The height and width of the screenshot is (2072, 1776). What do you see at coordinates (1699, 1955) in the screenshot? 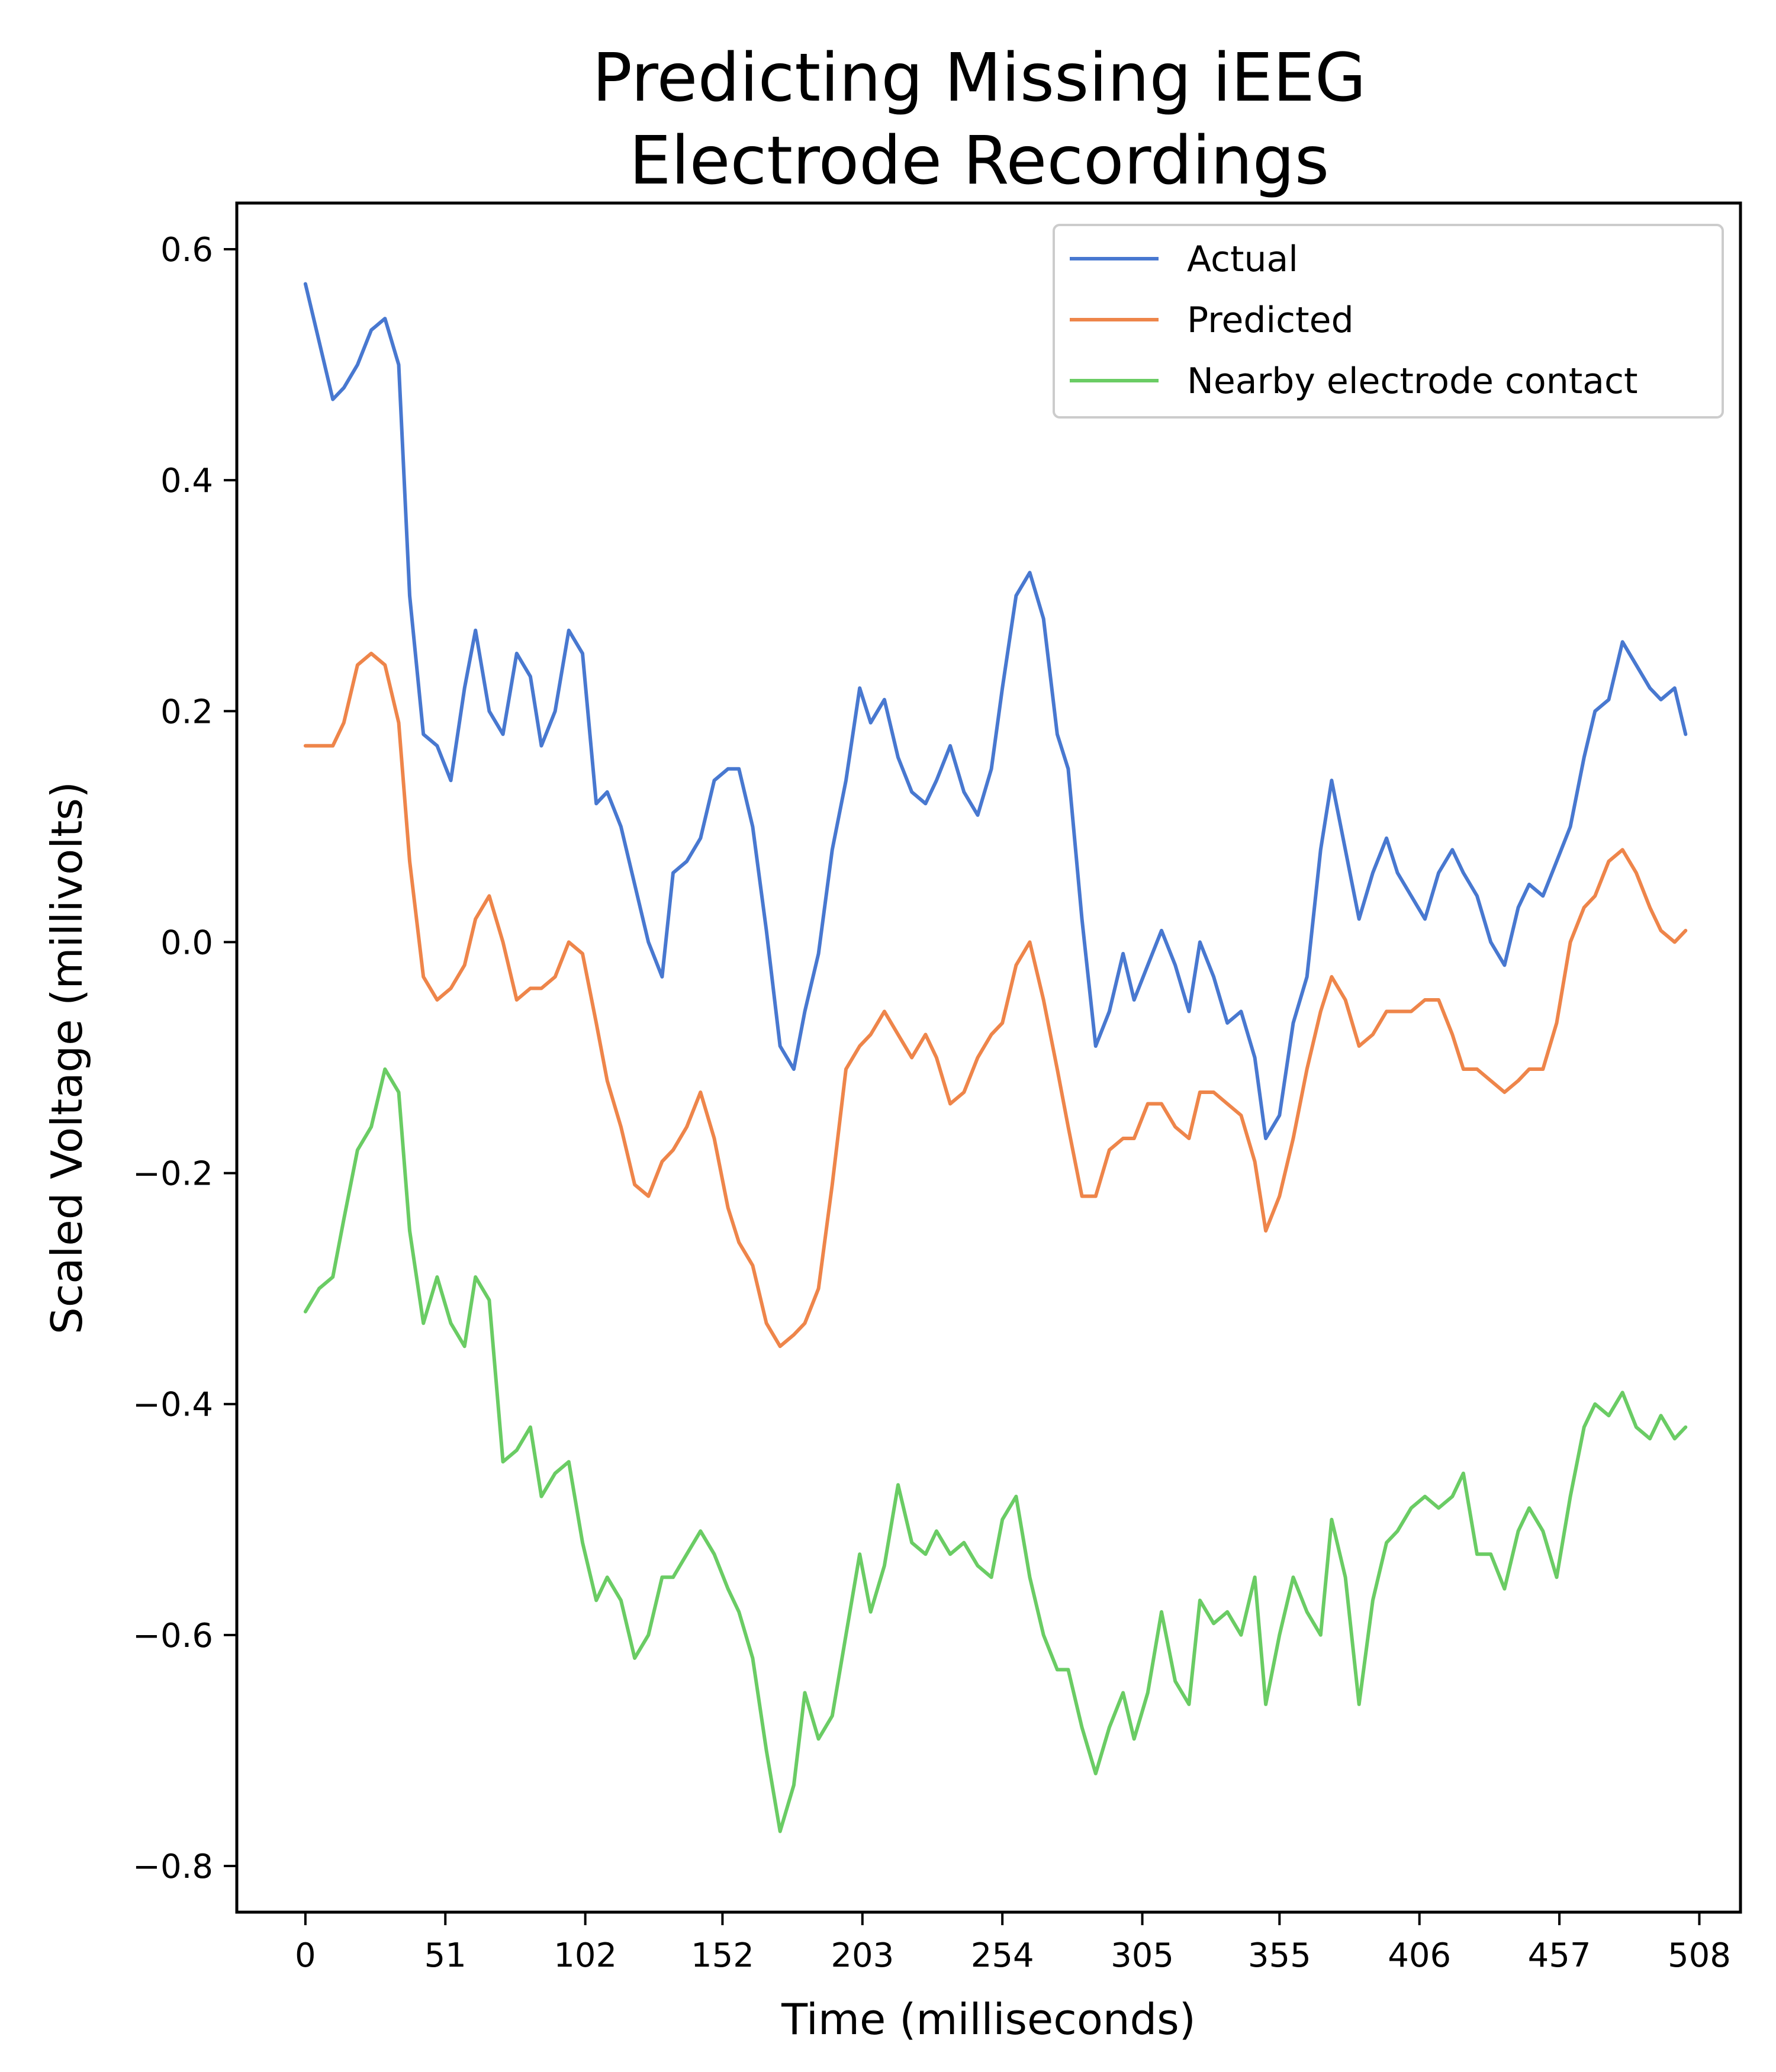
I see `x-tick-label: 508` at bounding box center [1699, 1955].